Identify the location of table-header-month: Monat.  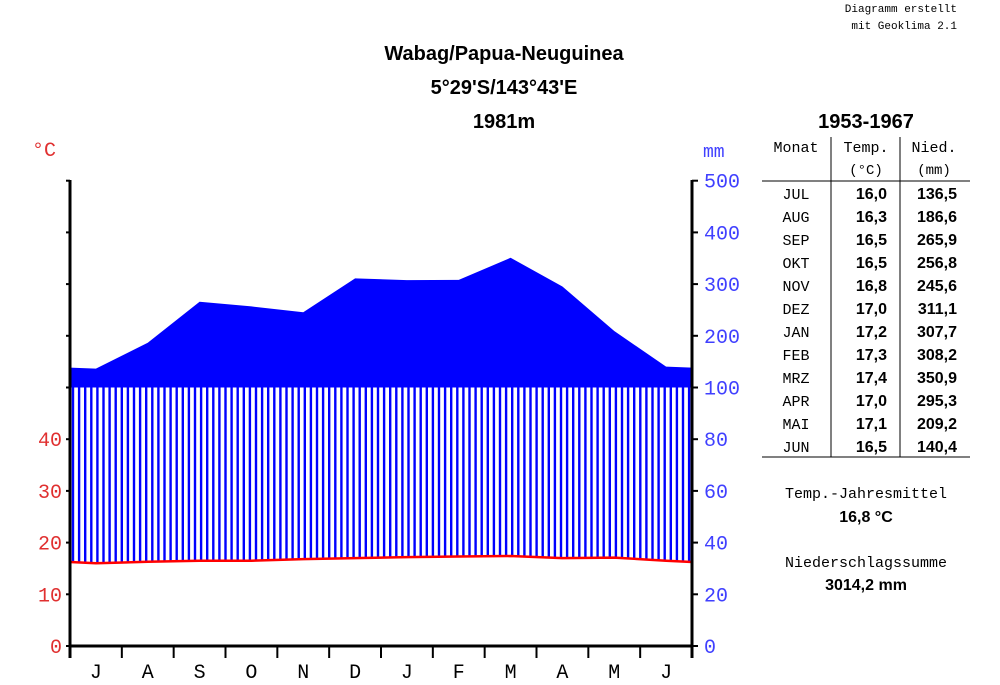
(795, 148).